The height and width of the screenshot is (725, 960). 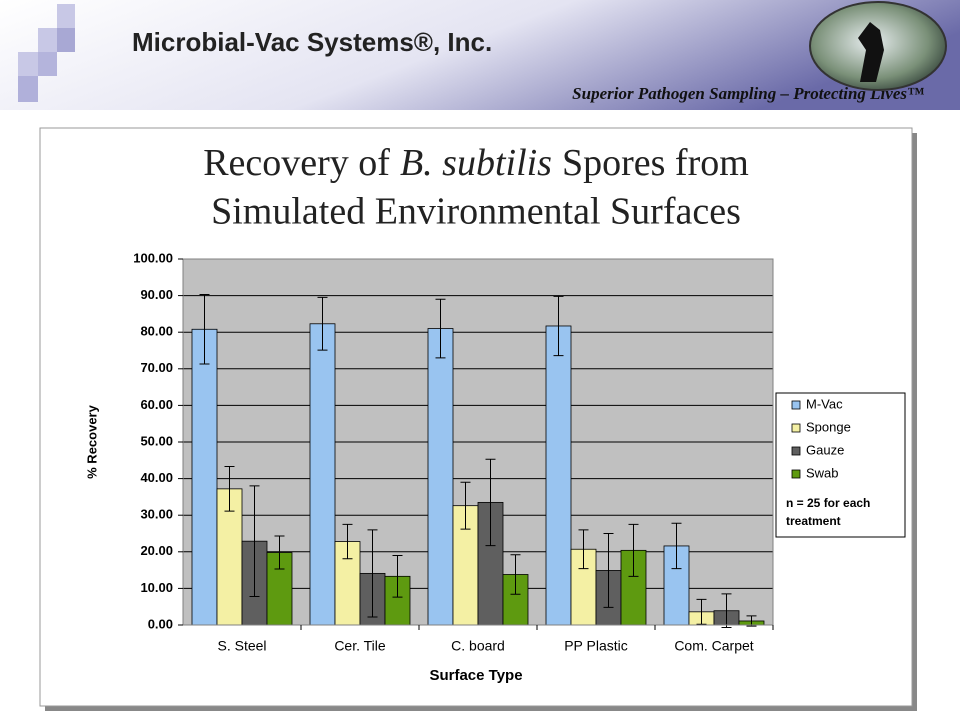 I want to click on legend-box, so click(x=840, y=465).